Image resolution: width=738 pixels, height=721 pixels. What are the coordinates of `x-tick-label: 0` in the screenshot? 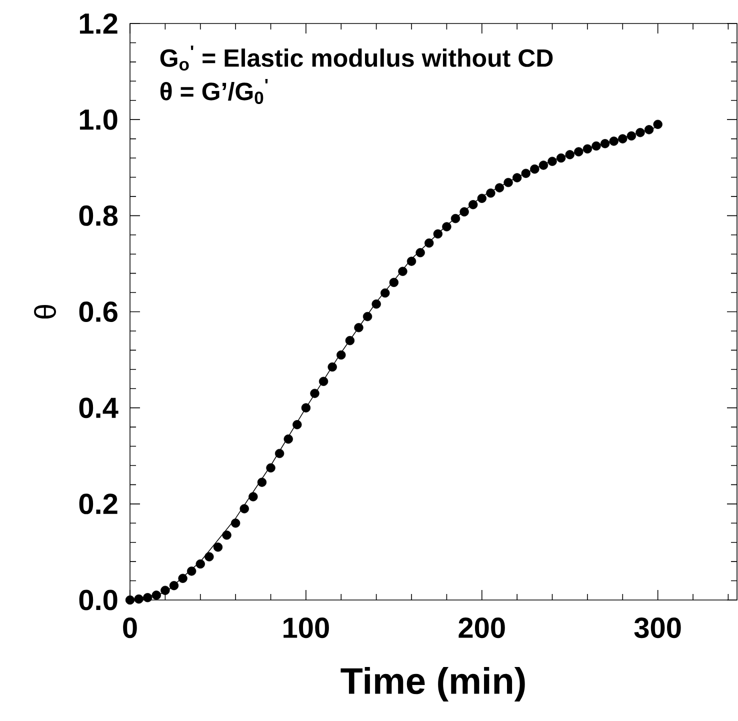 It's located at (130, 628).